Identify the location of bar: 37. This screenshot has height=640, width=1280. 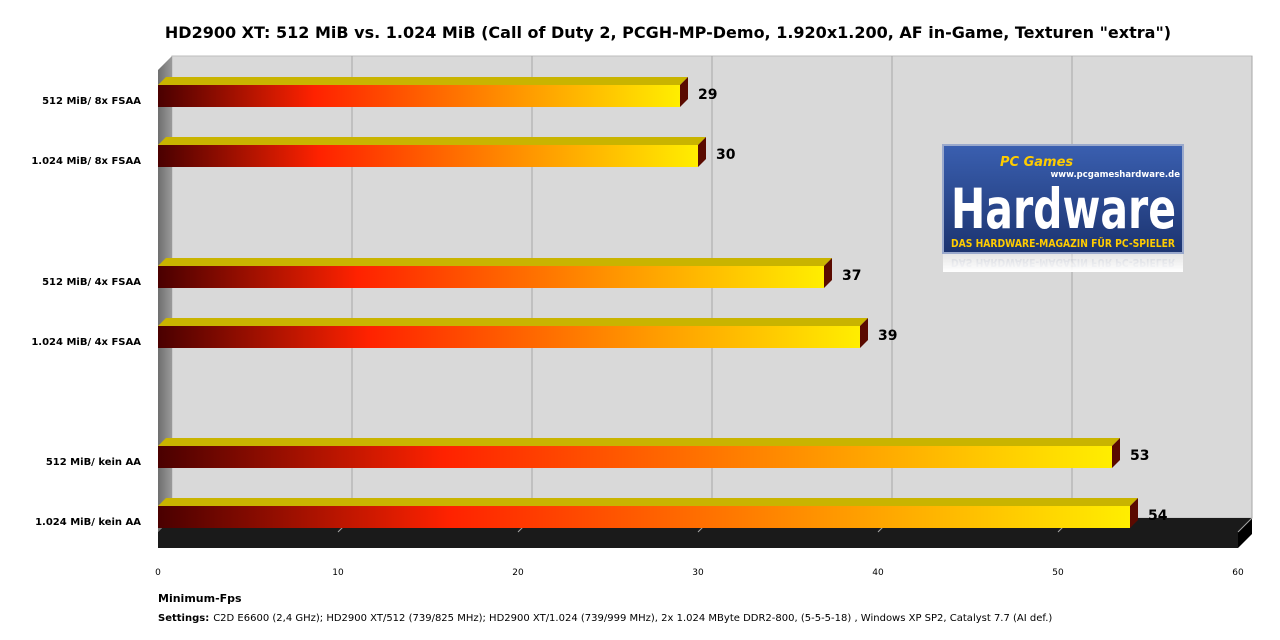
(509, 273).